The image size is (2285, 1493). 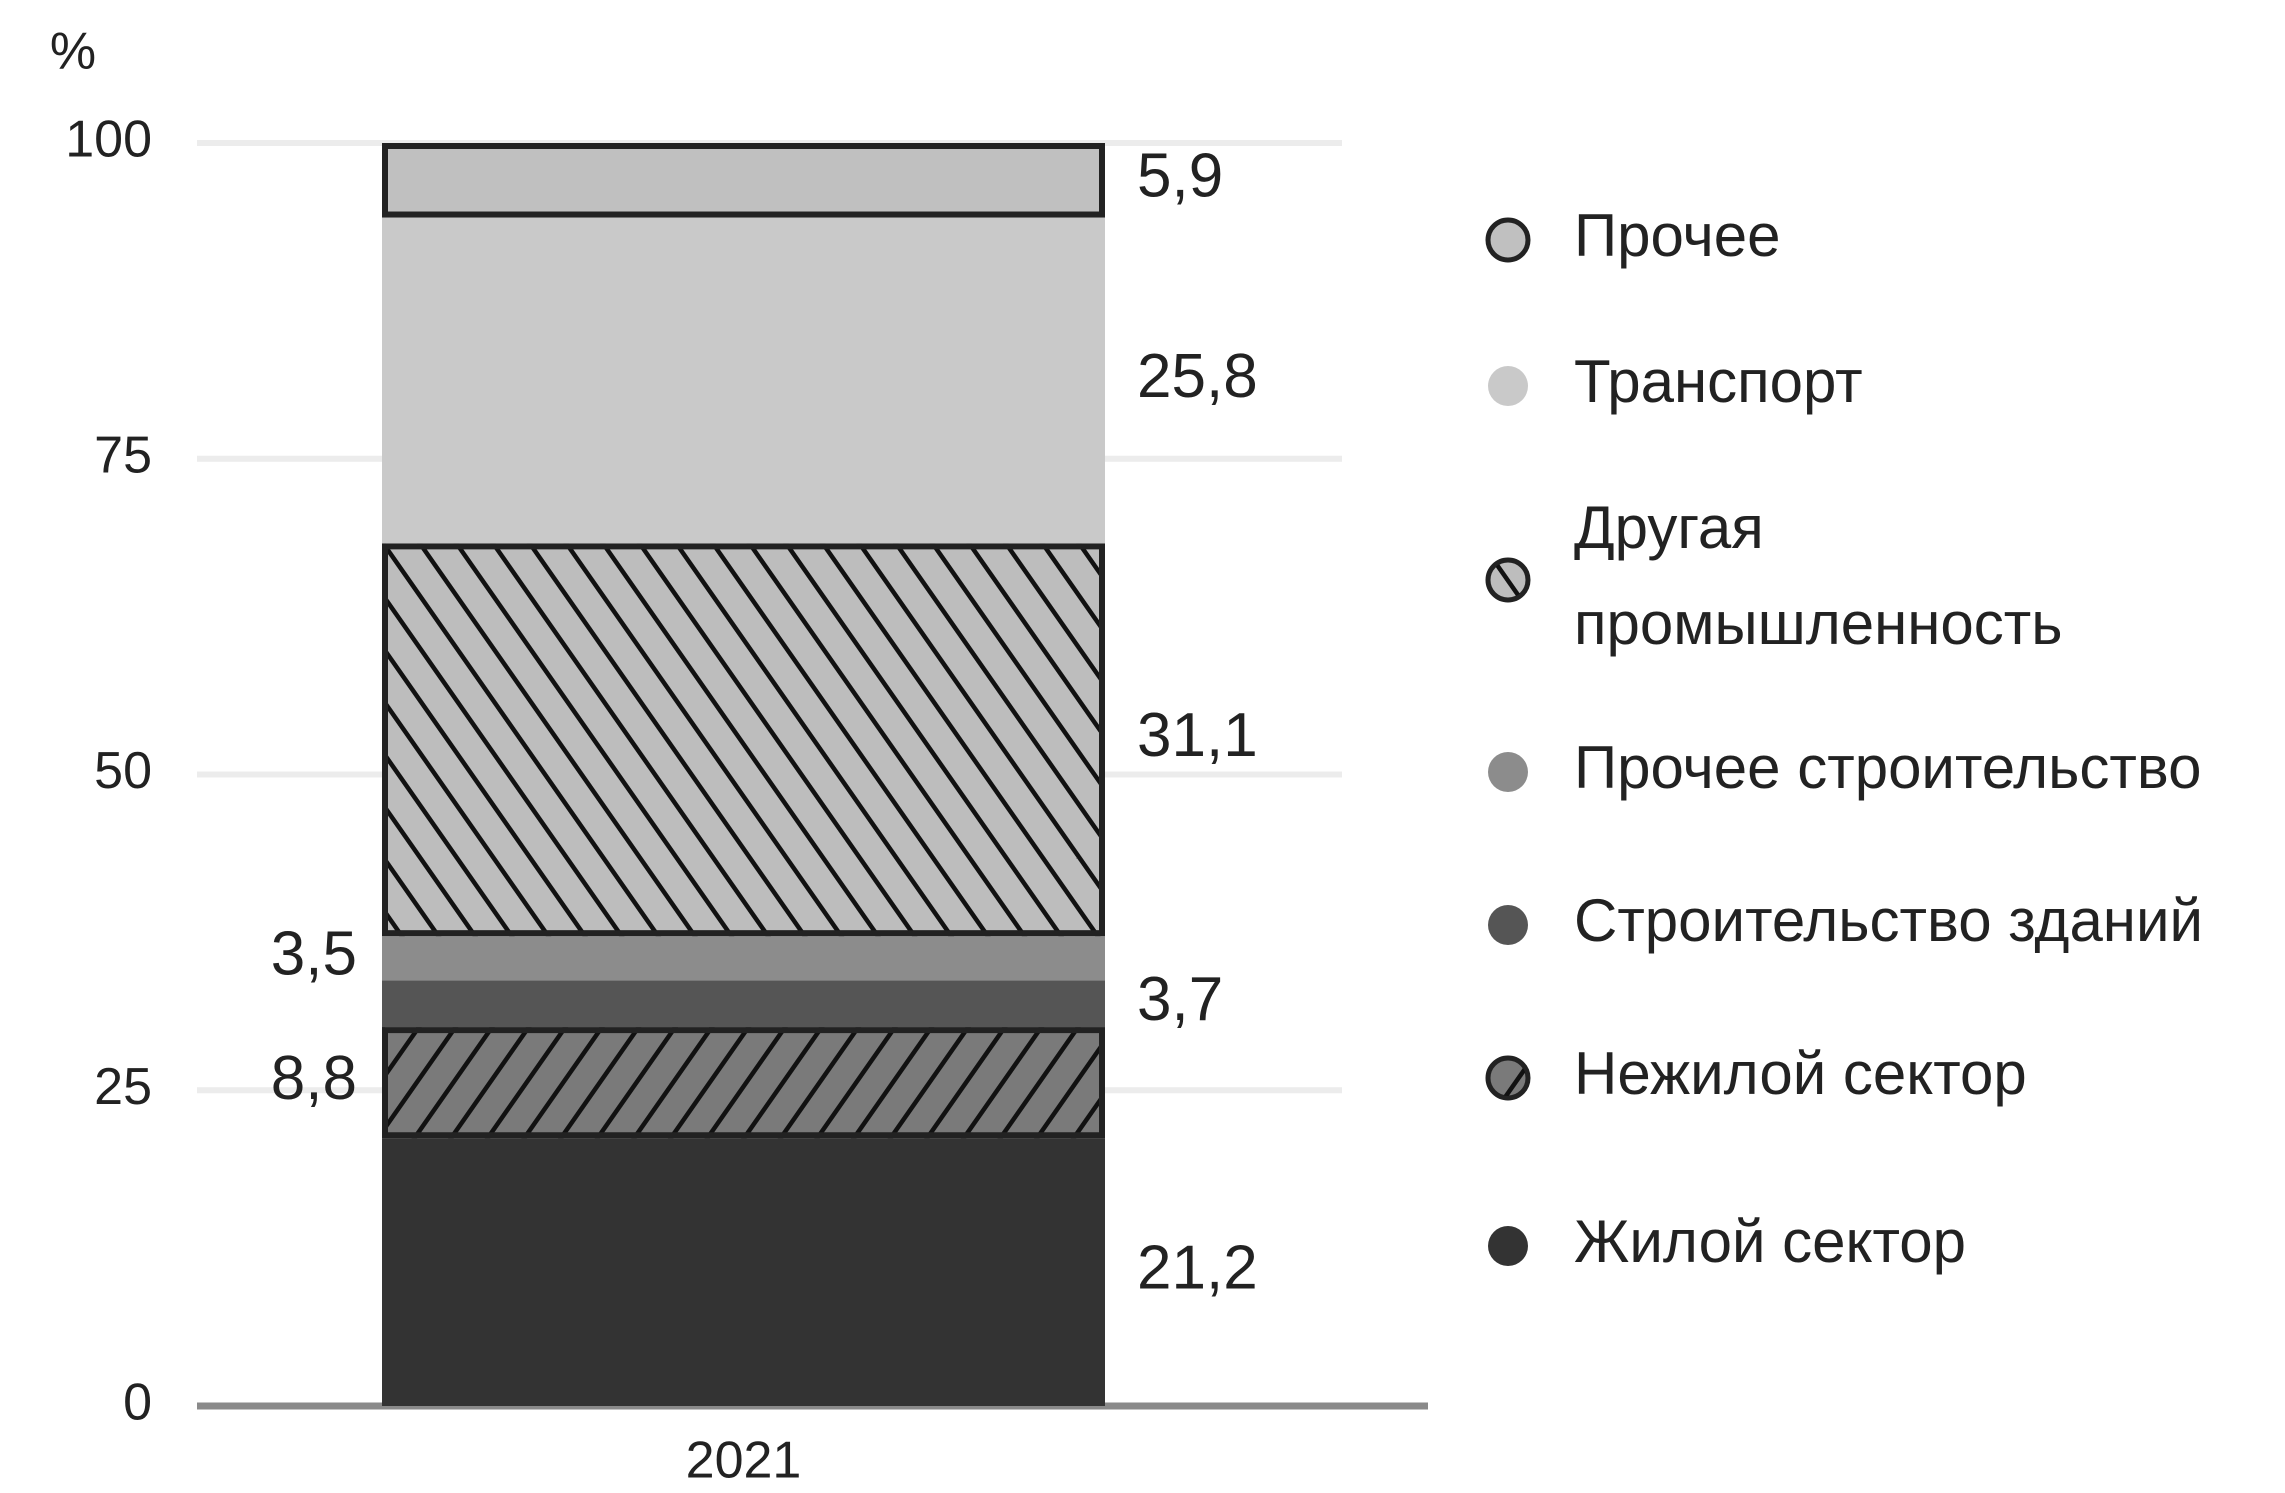 What do you see at coordinates (1180, 176) in the screenshot?
I see `value-label: 5,9` at bounding box center [1180, 176].